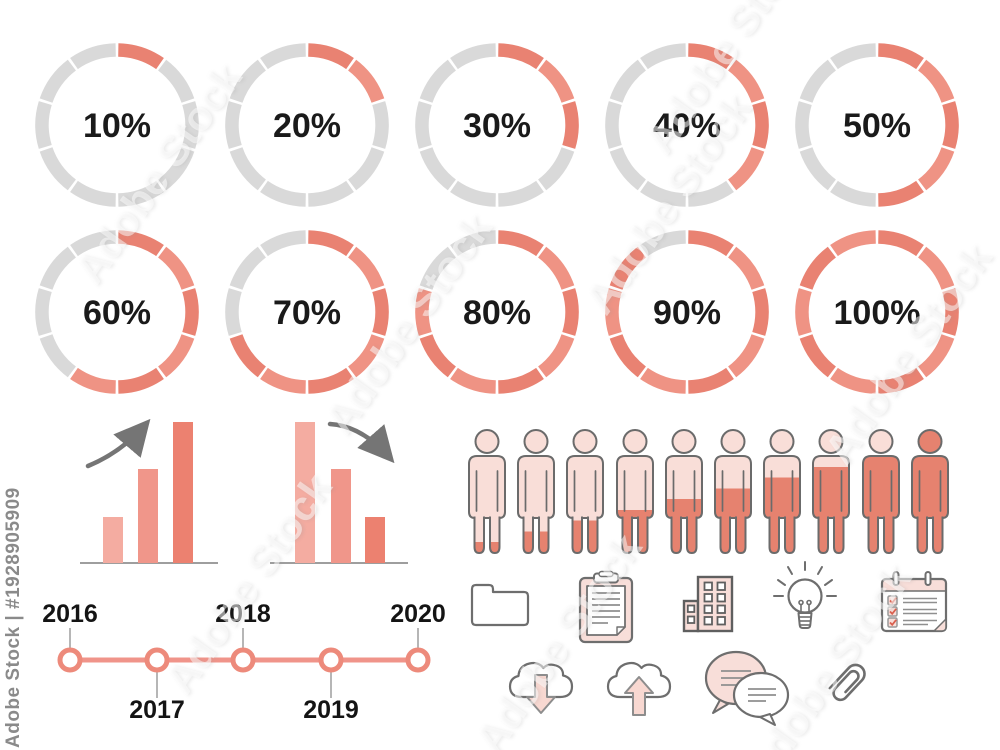 The width and height of the screenshot is (1000, 750). I want to click on calendar-icon, so click(914, 603).